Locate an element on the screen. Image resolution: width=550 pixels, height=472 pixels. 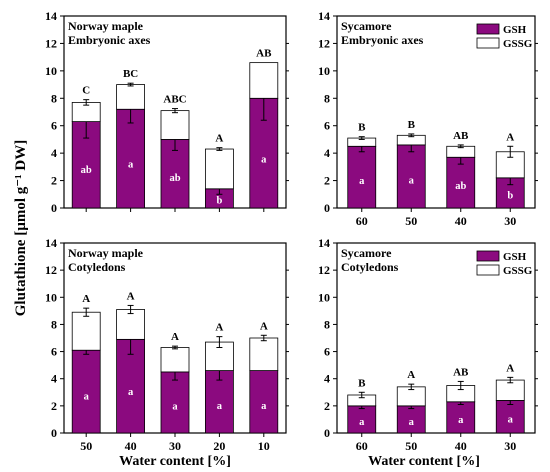
legend-entry: GSH is located at coordinates (515, 30).